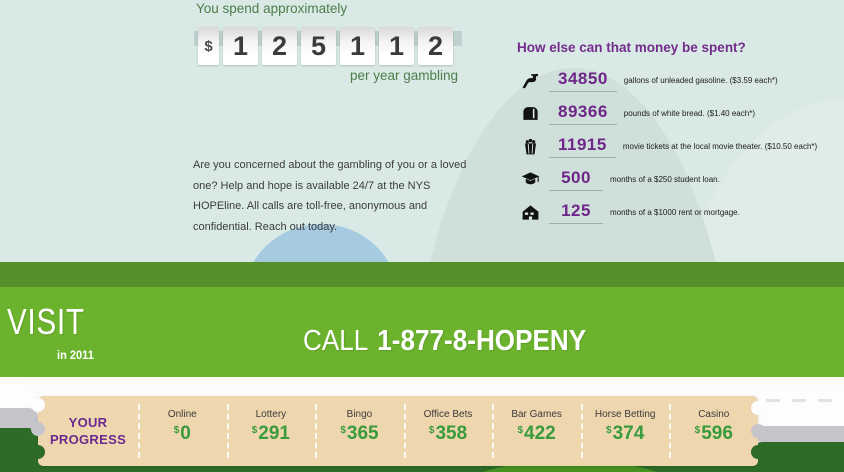 This screenshot has height=472, width=844. Describe the element at coordinates (583, 113) in the screenshot. I see `spend-value: 89366` at that location.